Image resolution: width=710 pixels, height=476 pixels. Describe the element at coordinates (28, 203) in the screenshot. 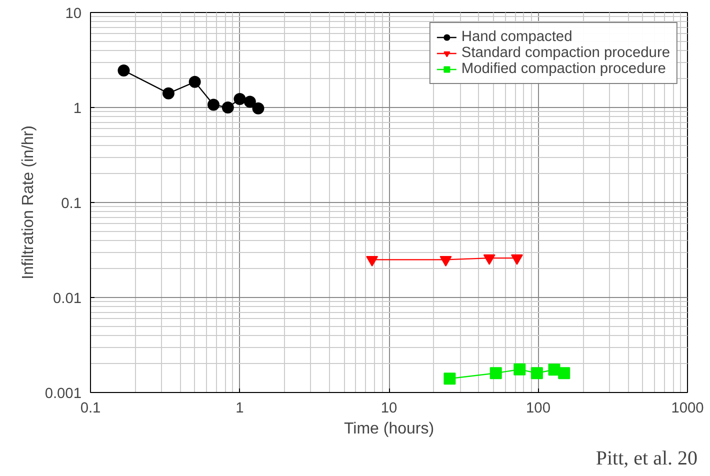

I see `y-axis-title: Infiltration Rate (in/hr)` at that location.